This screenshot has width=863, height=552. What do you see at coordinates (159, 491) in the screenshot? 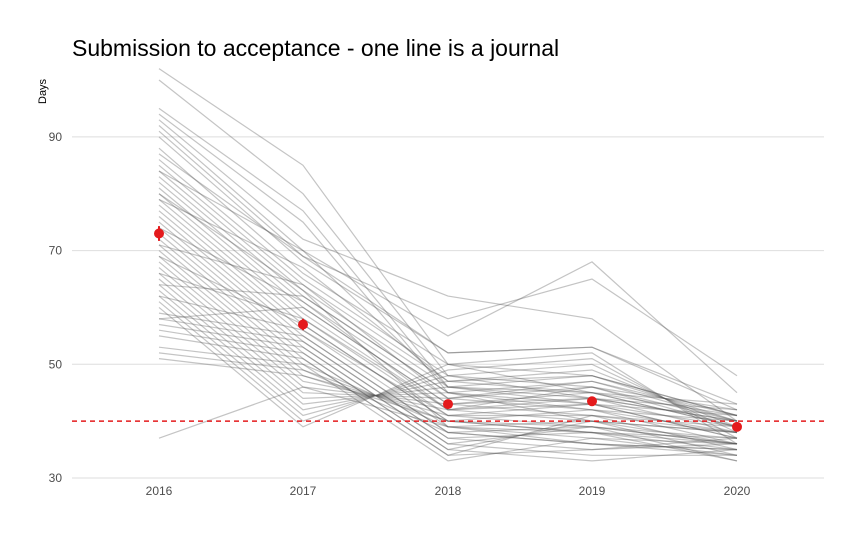
I see `x-tick-label: 2016` at bounding box center [159, 491].